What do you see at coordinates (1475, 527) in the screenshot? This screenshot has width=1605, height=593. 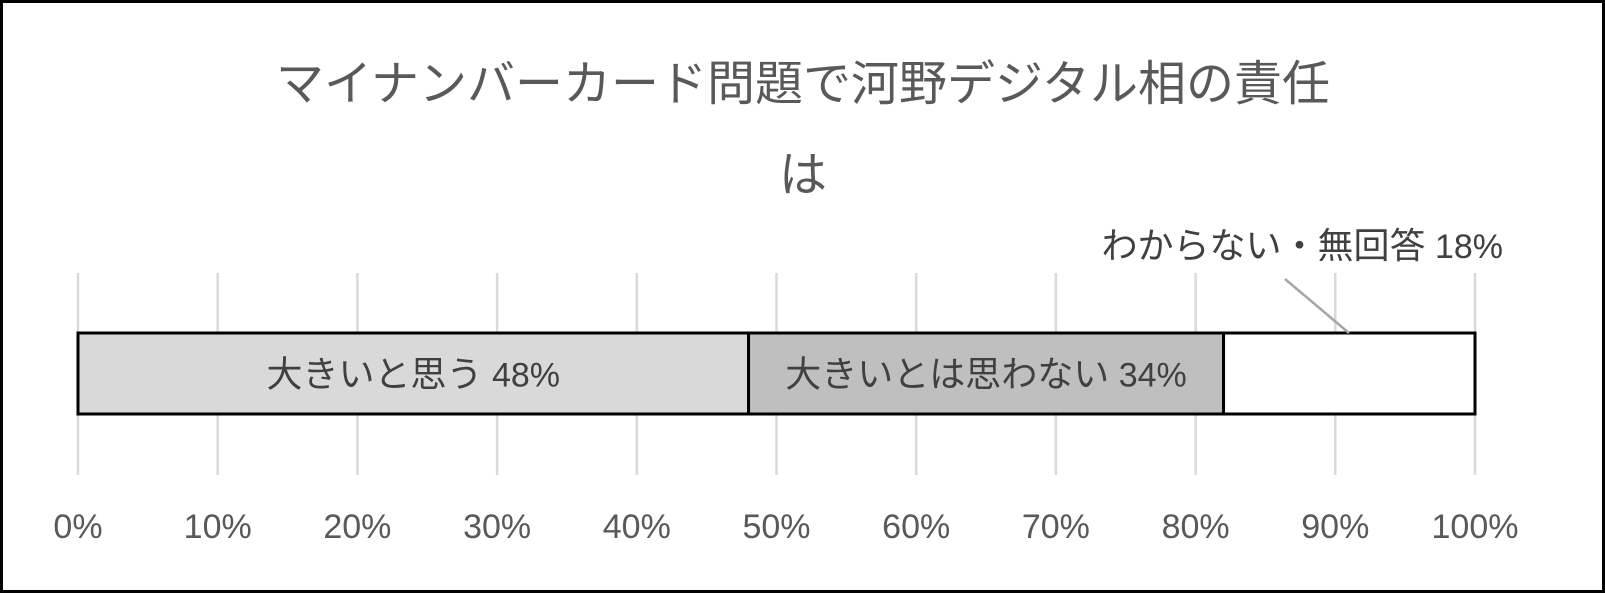 I see `x-tick-label: 100%` at bounding box center [1475, 527].